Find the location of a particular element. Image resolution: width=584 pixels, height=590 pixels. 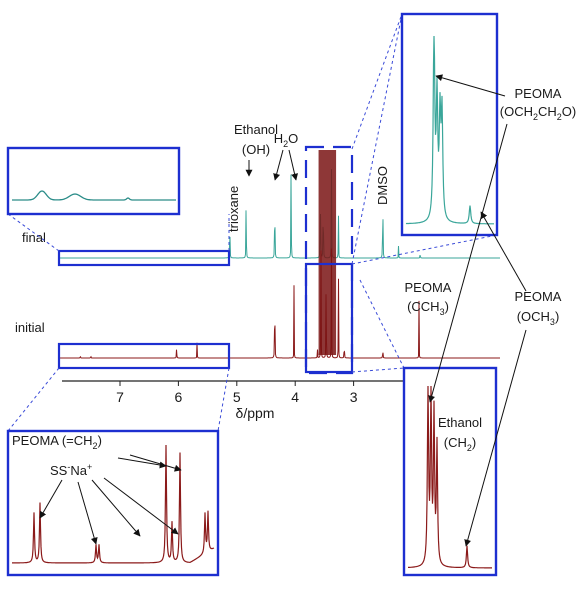

inset-final-baseline is located at coordinates (93, 181).